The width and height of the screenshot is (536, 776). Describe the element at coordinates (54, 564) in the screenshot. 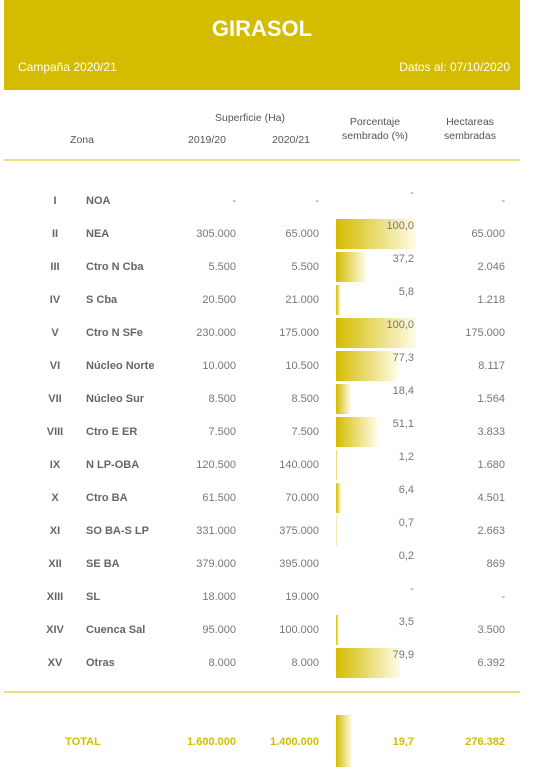

I see `row-number: XII` at that location.